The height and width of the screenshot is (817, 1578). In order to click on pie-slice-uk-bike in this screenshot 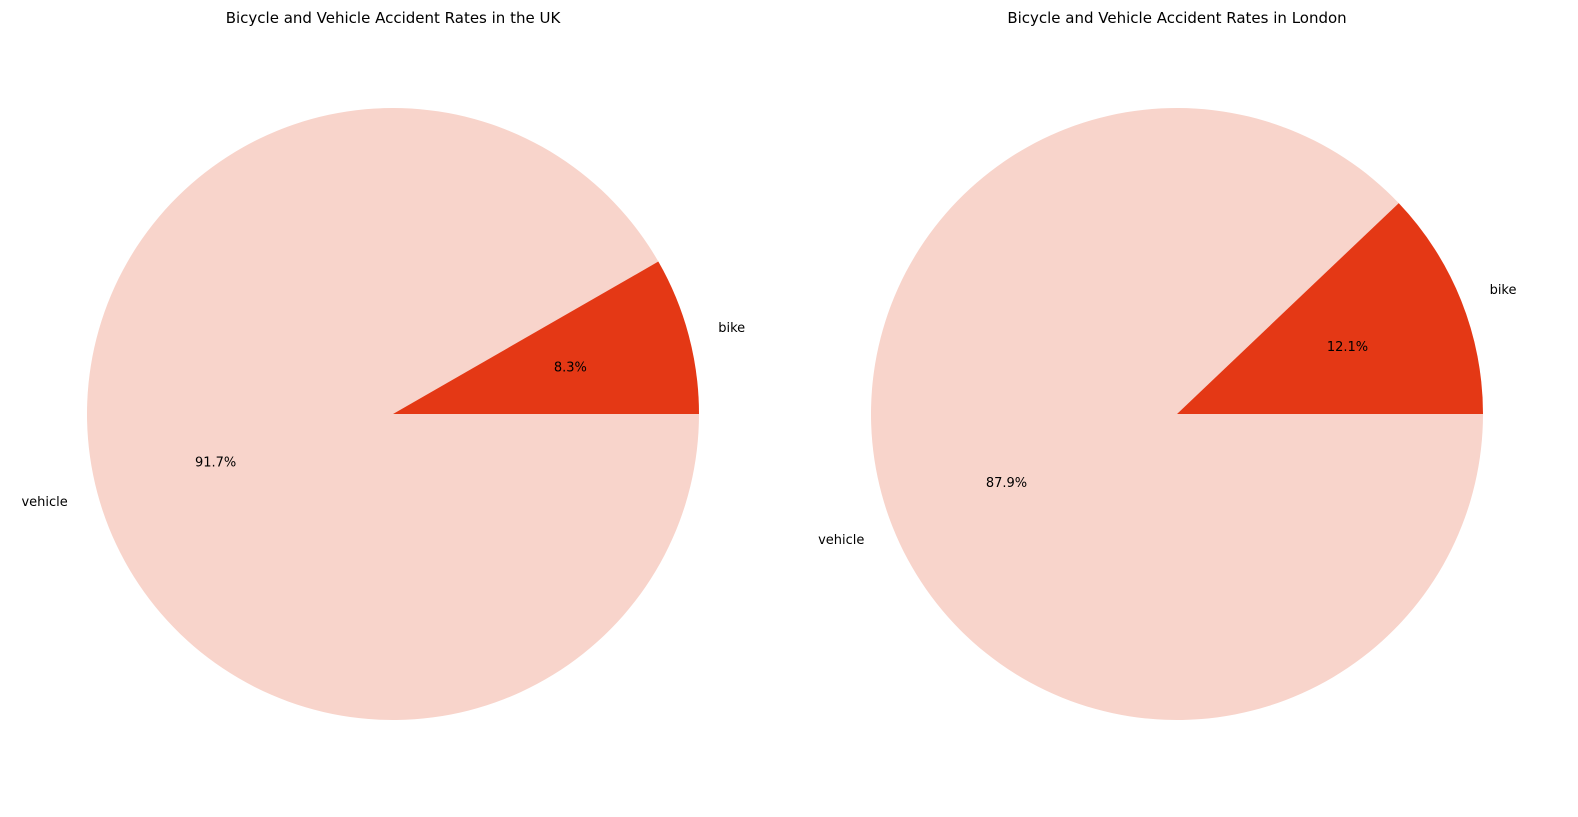, I will do `click(546, 337)`.